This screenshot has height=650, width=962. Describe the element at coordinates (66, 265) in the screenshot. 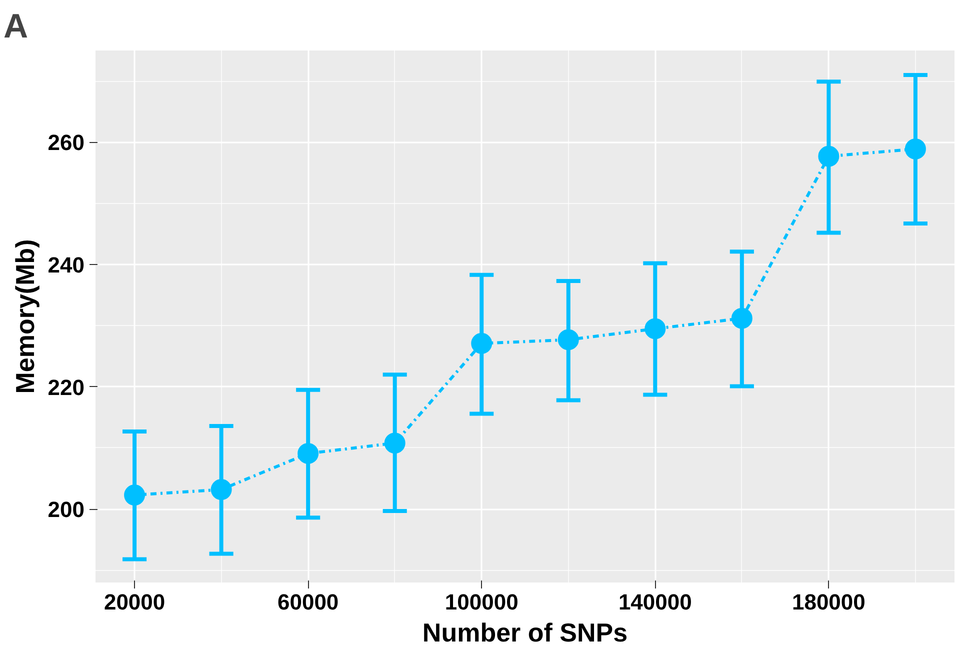

I see `y-tick-label: 240` at that location.